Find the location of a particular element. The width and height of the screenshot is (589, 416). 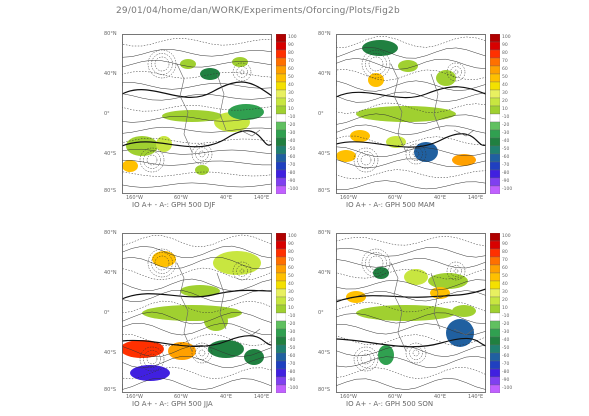

colorbar-label: 10 is located at coordinates (291, 109).